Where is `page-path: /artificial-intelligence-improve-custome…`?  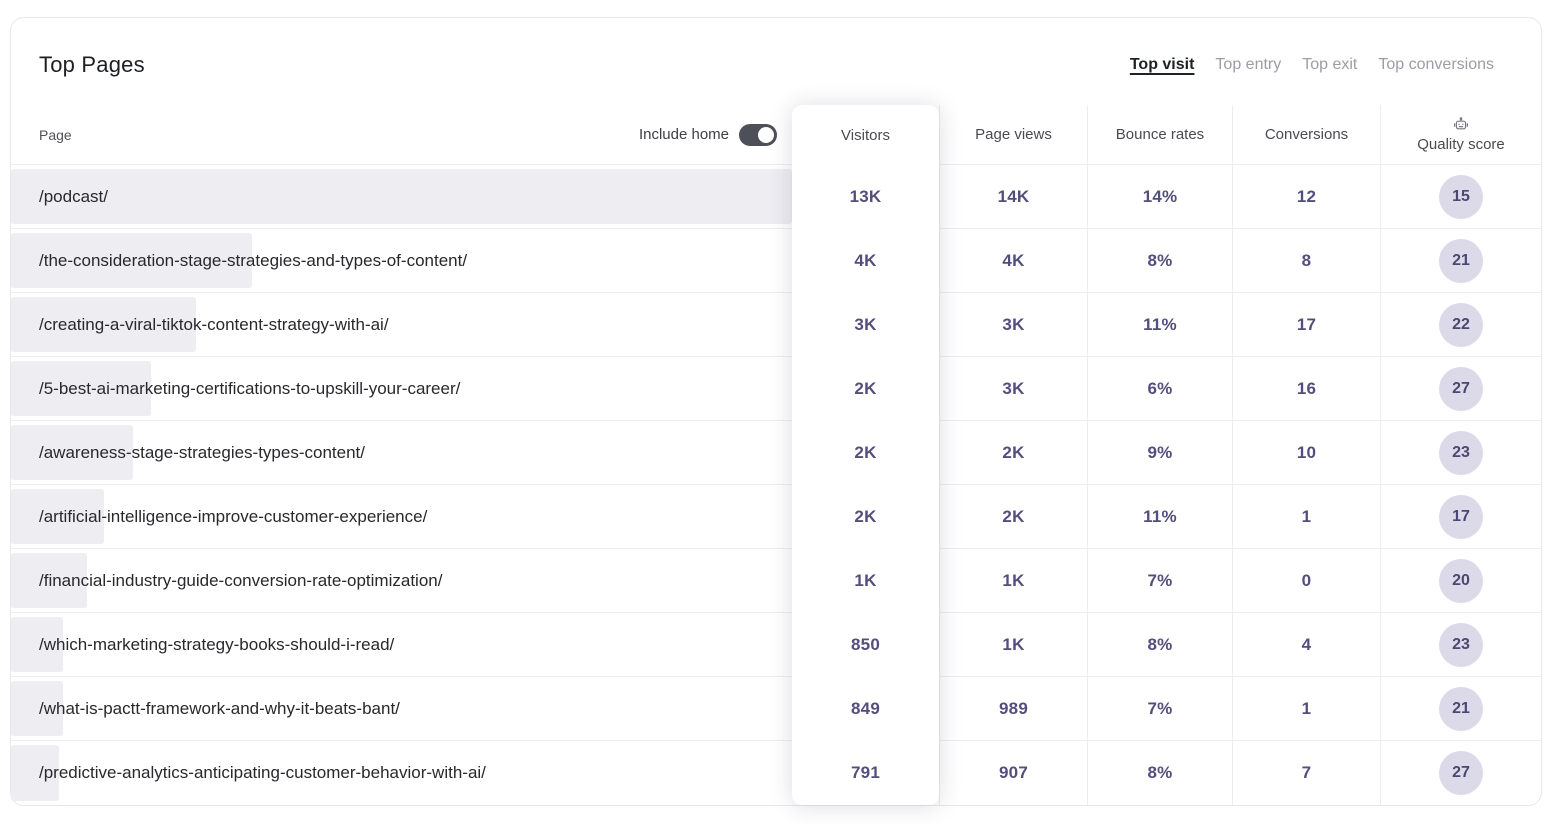
page-path: /artificial-intelligence-improve-custome… is located at coordinates (233, 516).